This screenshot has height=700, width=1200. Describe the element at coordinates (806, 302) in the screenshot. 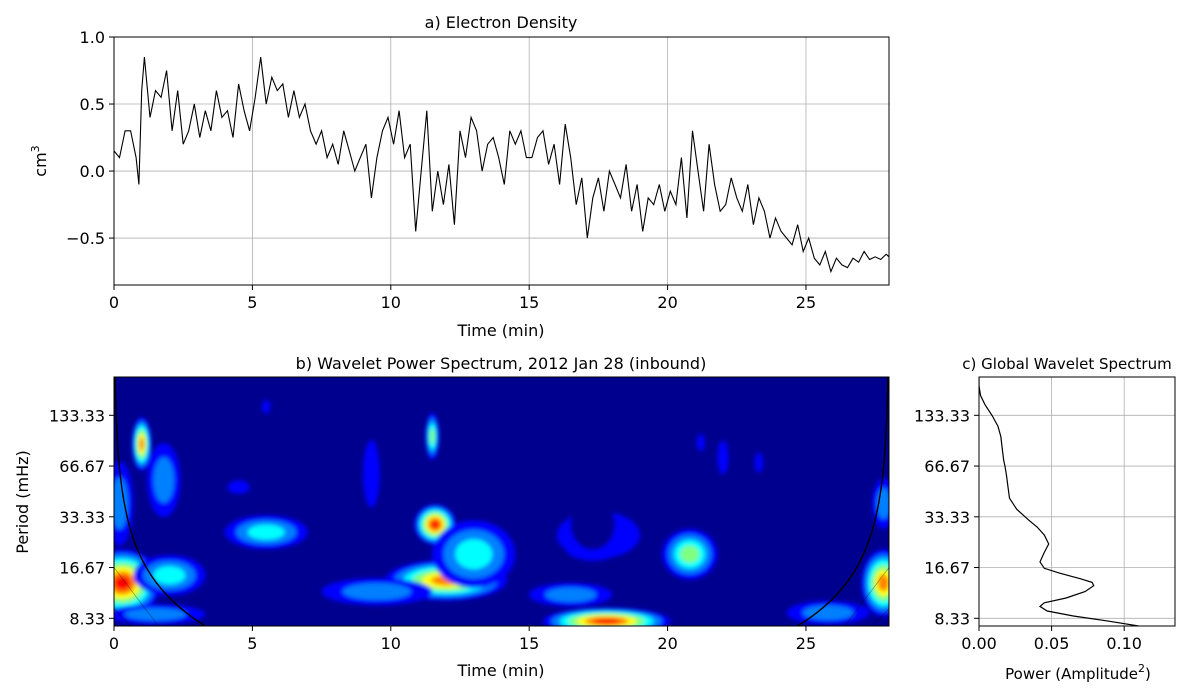

I see `panel-a-xtick-label-5: 25` at that location.